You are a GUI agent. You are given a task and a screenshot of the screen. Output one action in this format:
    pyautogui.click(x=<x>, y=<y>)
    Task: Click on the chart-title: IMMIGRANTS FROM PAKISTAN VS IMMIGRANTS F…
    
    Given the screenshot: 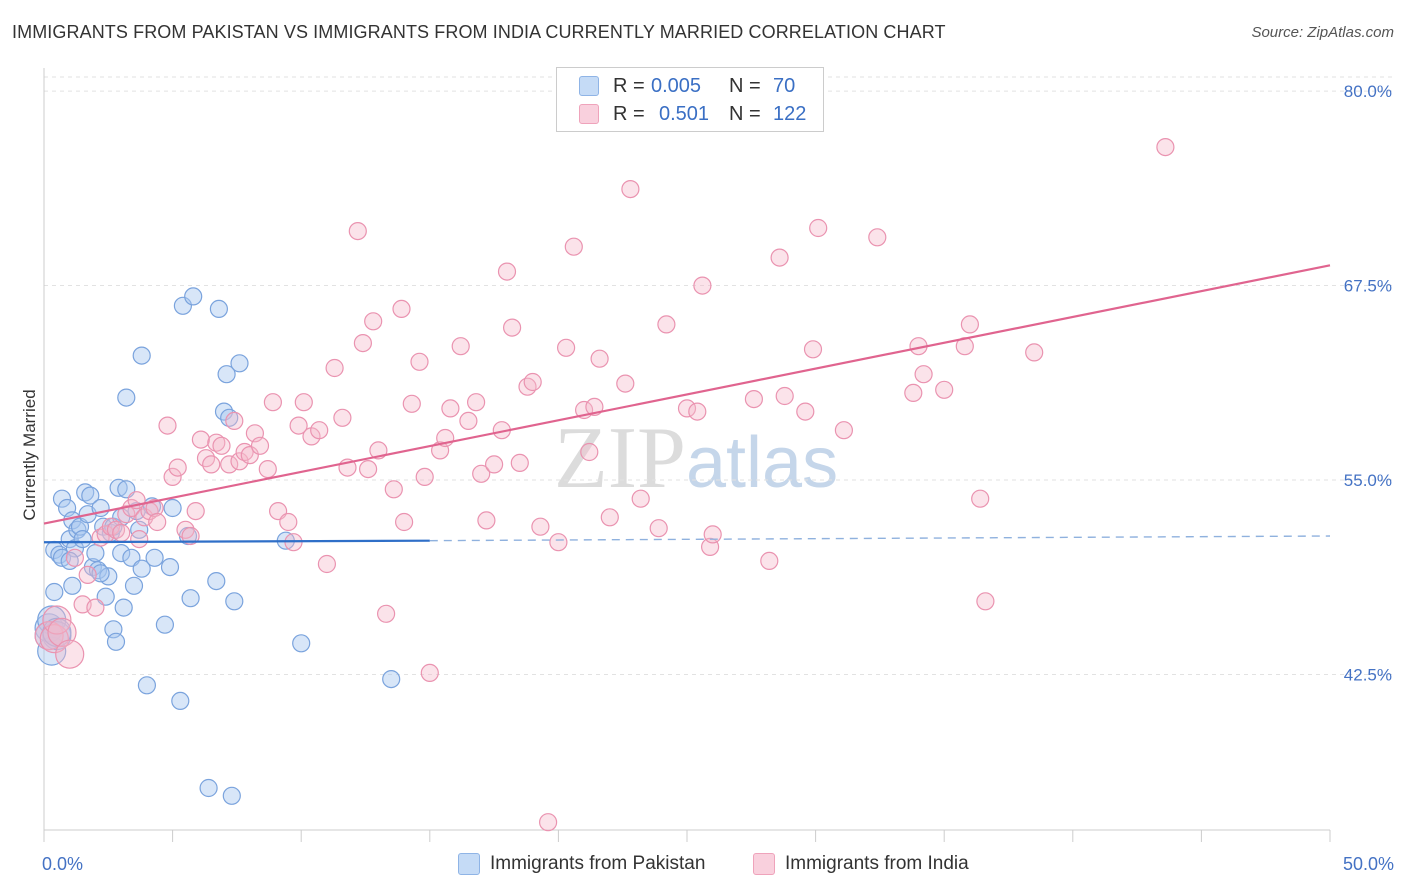 What is the action you would take?
    pyautogui.click(x=479, y=32)
    